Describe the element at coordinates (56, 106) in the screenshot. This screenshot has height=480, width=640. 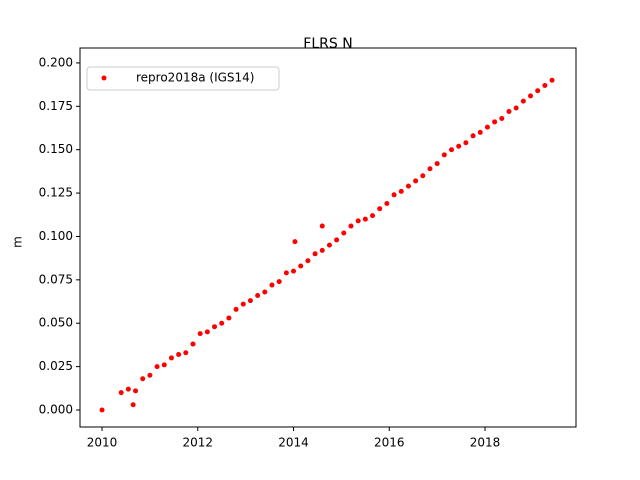
I see `y-tick-label: 0.175` at that location.